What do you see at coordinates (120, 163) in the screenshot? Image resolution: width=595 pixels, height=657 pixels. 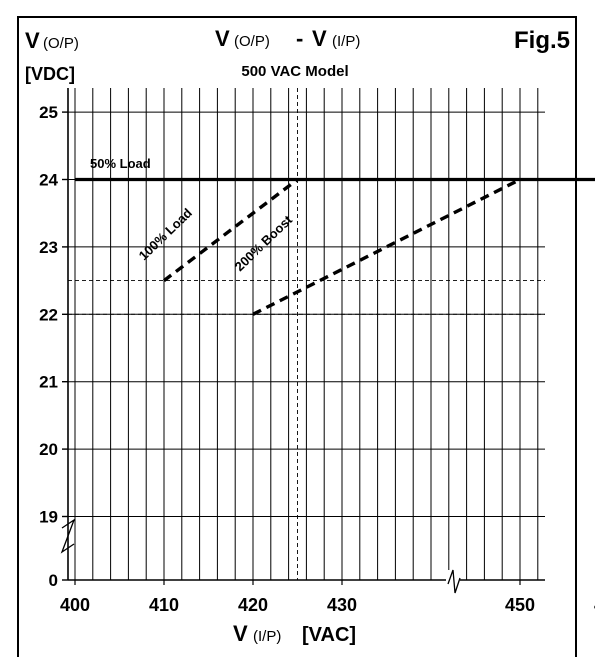 I see `series-label: 50% Load` at bounding box center [120, 163].